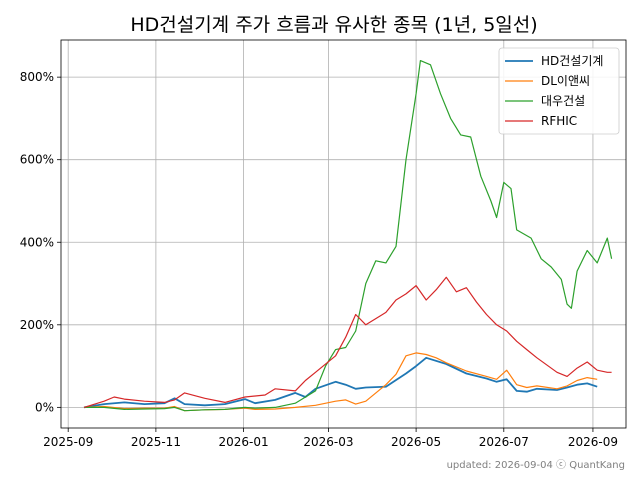 This screenshot has width=640, height=484. What do you see at coordinates (333, 25) in the screenshot?
I see `chart-title: HD건설기계 주가 흐름과 유사한 종목 (1년, 5일선)` at bounding box center [333, 25].